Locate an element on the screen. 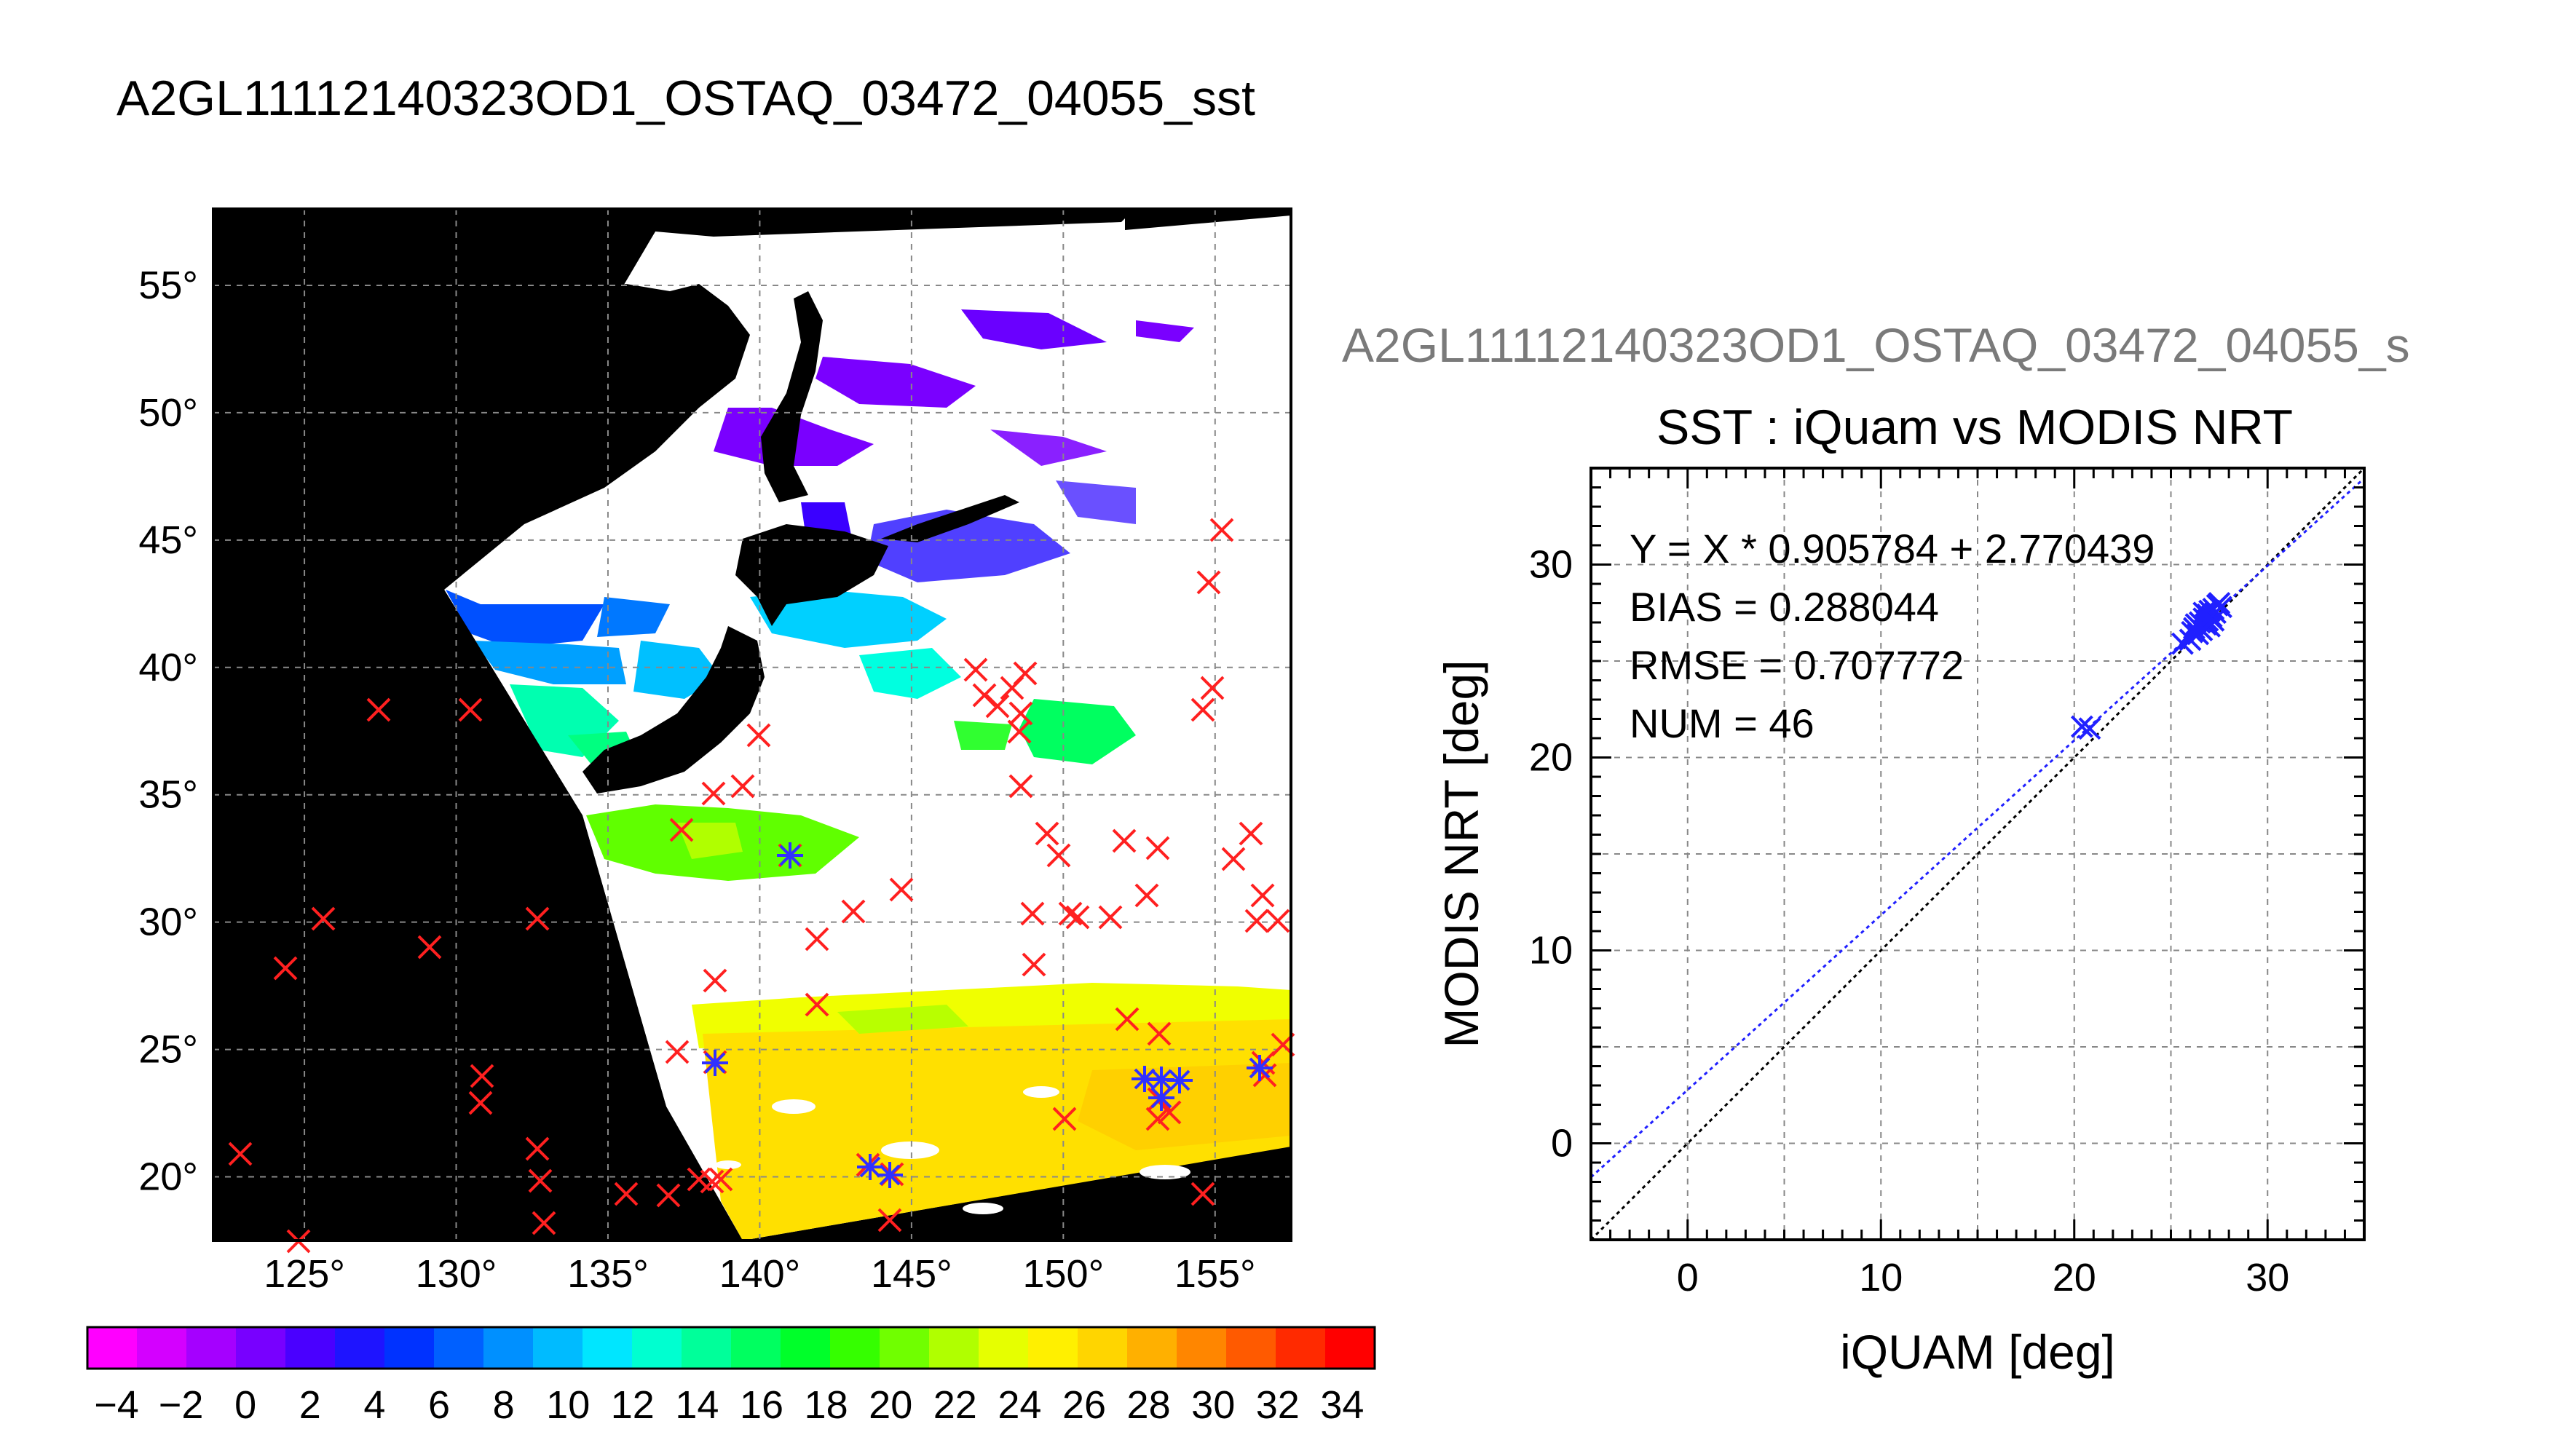  map-lon-tick-label: 130° is located at coordinates (456, 1274).